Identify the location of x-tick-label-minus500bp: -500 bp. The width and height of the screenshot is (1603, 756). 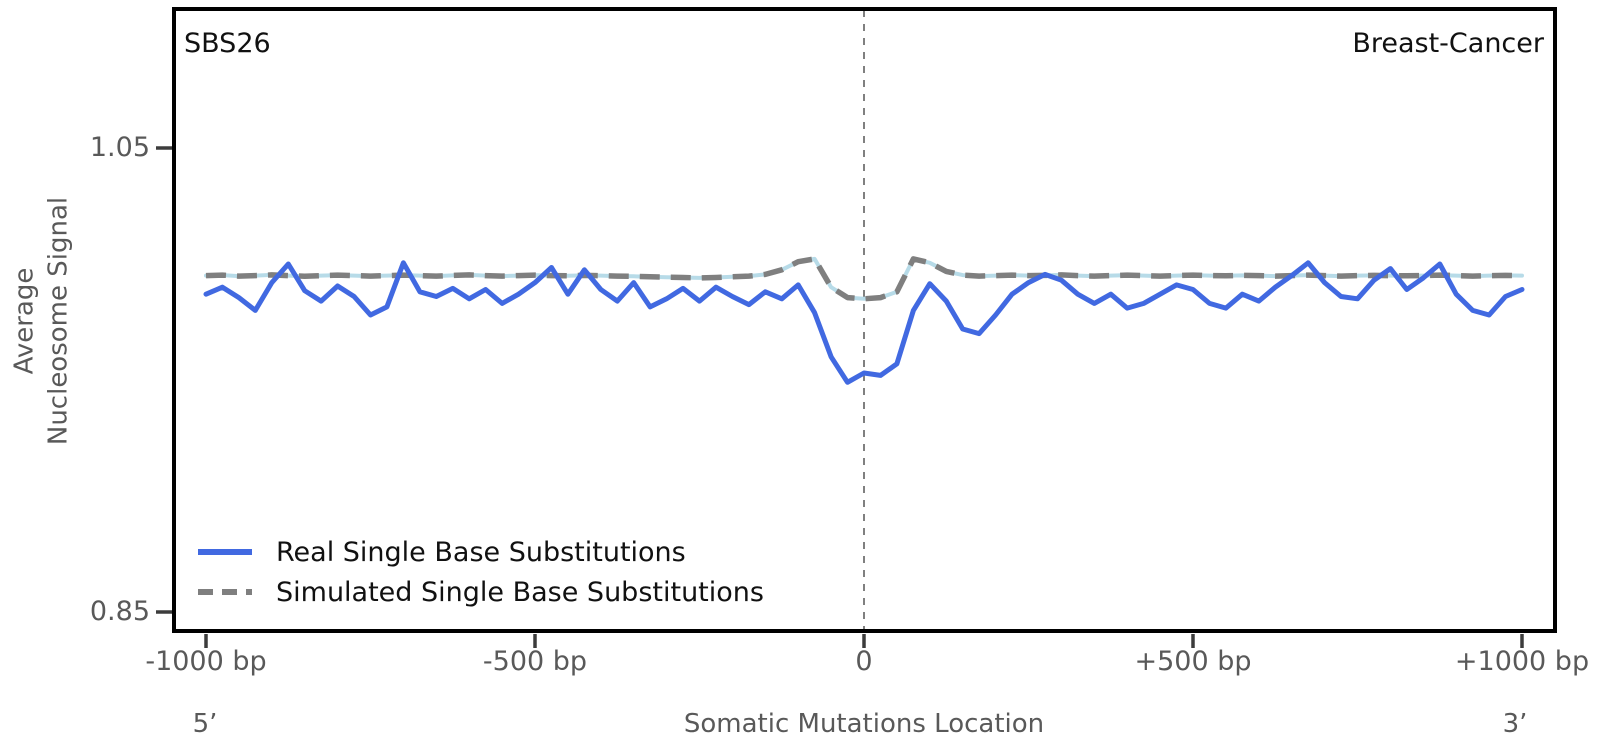
(535, 661).